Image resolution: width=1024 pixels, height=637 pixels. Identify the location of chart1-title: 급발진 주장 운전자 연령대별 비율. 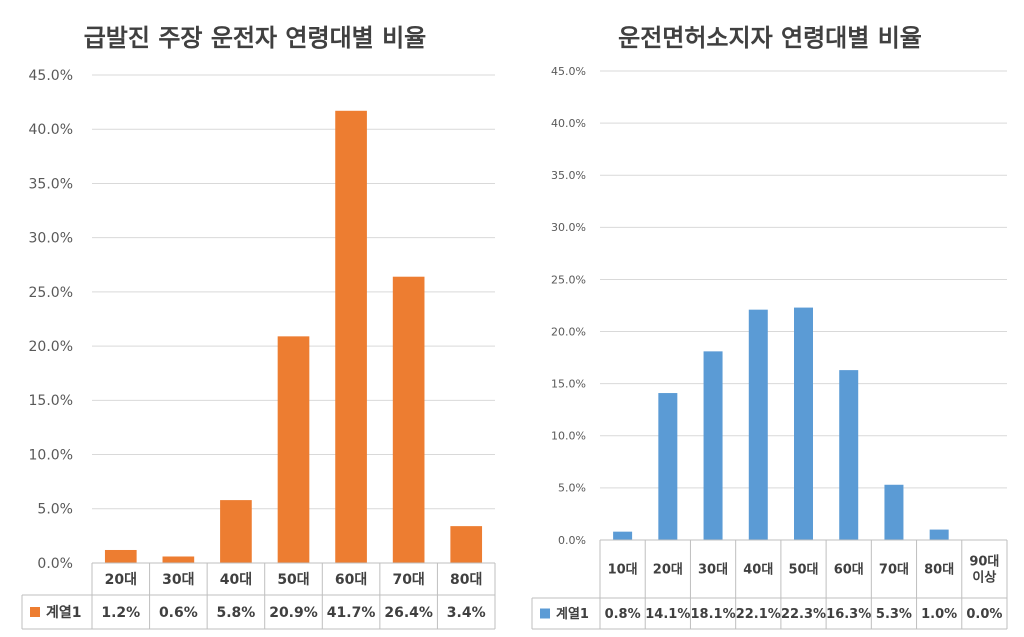
(255, 38).